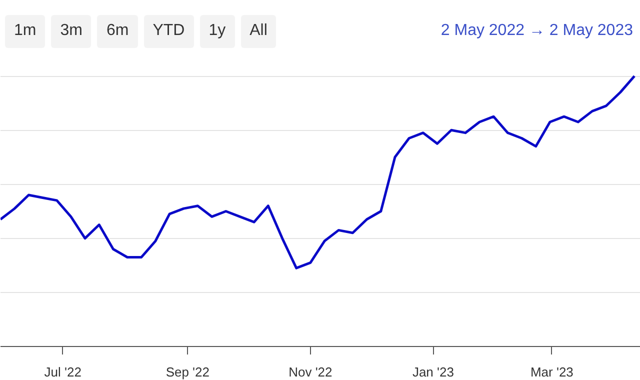  I want to click on x-tick-label: Nov '22, so click(310, 372).